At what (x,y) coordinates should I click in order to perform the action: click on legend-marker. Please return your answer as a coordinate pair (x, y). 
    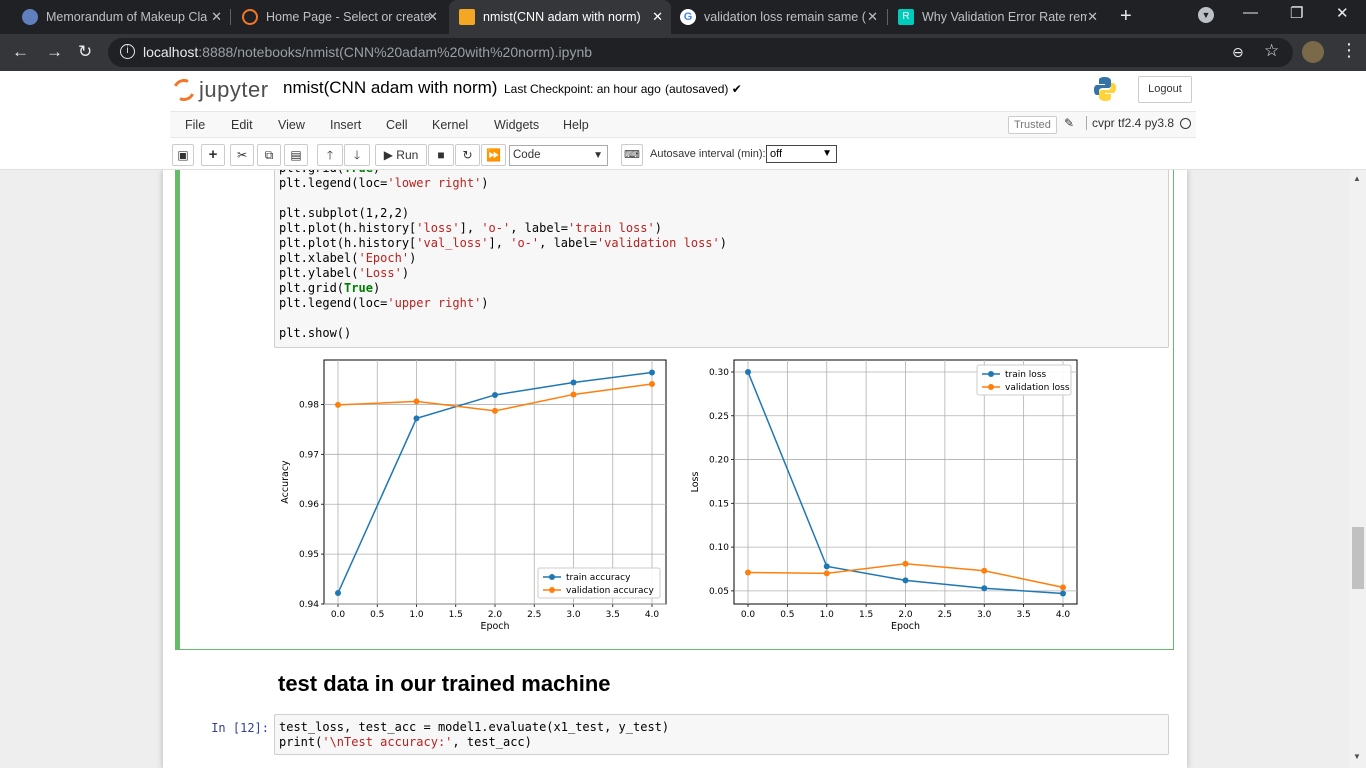
    Looking at the image, I should click on (991, 387).